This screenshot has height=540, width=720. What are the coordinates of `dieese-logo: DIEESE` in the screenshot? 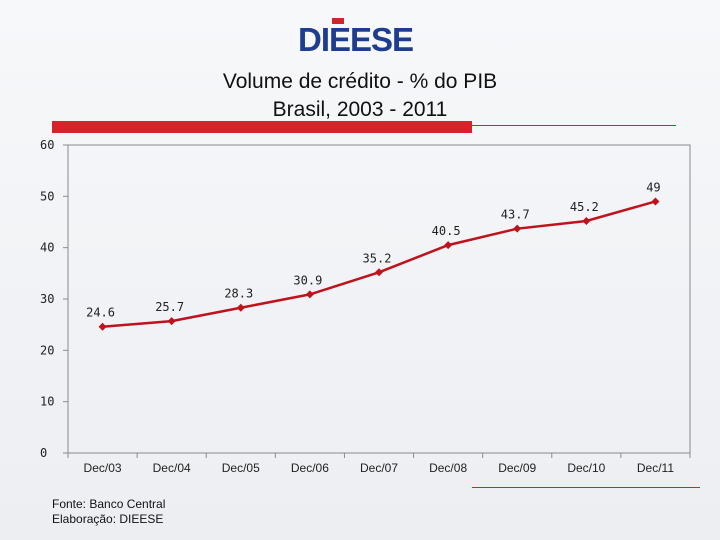 It's located at (356, 38).